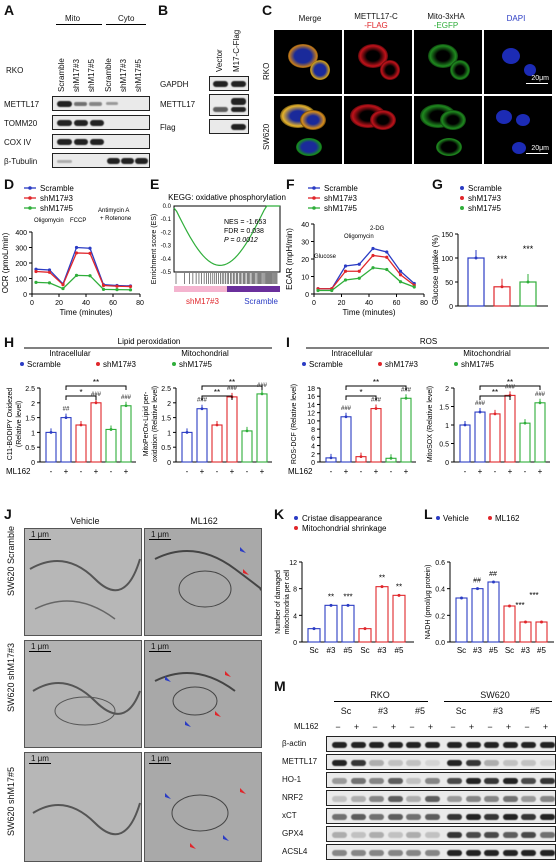 The height and width of the screenshot is (867, 559). I want to click on significance-hash: ###, so click(126, 398).